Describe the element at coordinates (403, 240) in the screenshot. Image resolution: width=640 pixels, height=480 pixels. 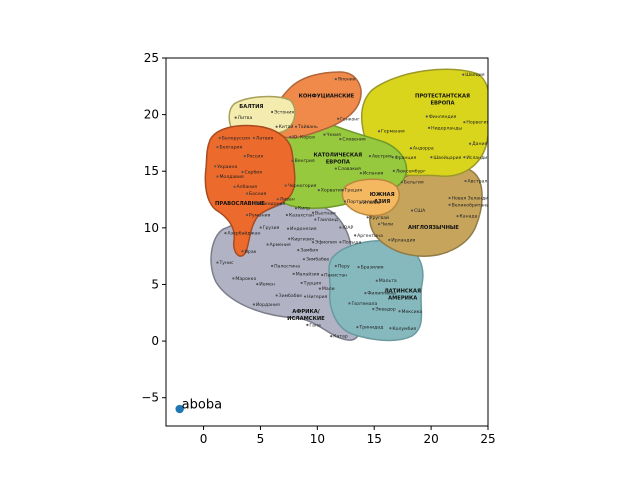
I see `map-country-label: Ирландия` at that location.